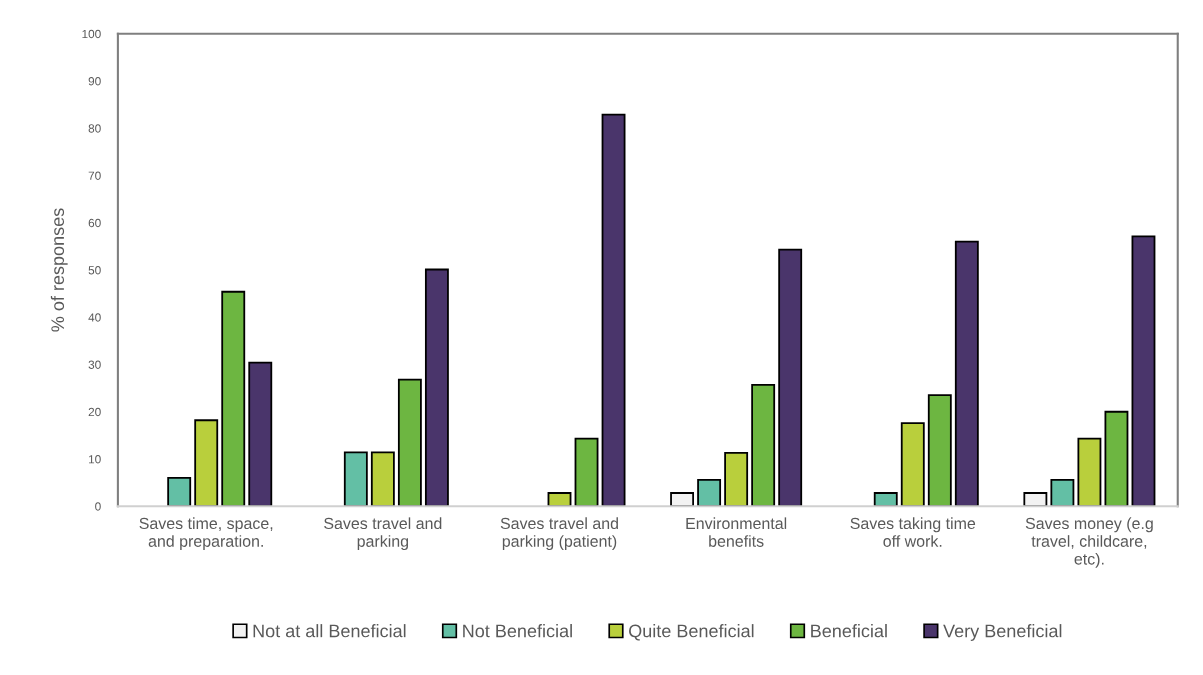  I want to click on y-tick-label: 70, so click(94, 175).